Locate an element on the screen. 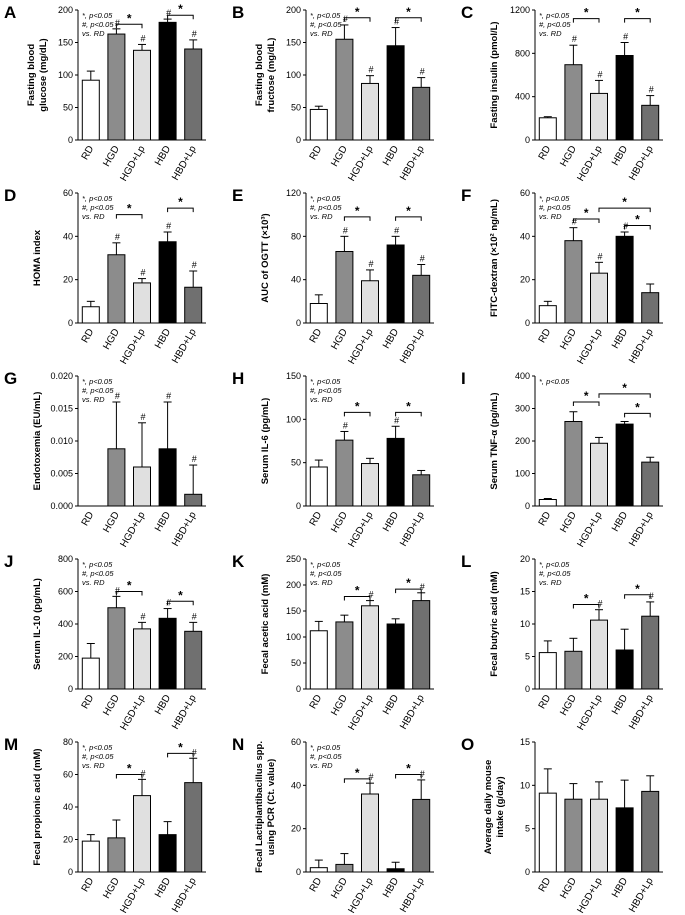 This screenshot has height=915, width=685. y-axis-label: Fecal acetic acid (mM) is located at coordinates (265, 624).